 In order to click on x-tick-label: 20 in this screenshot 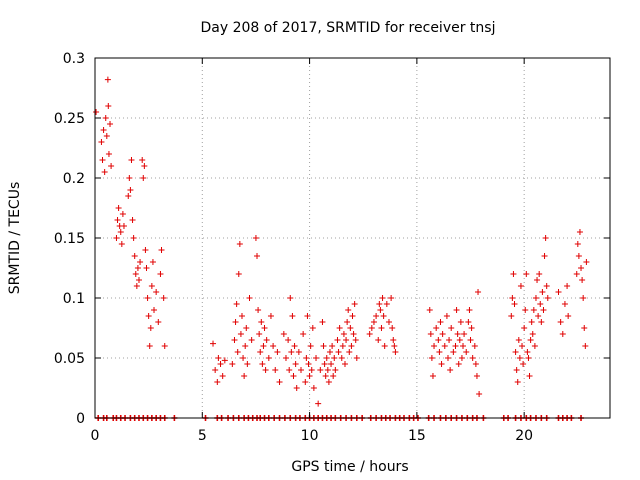, I will do `click(524, 436)`.